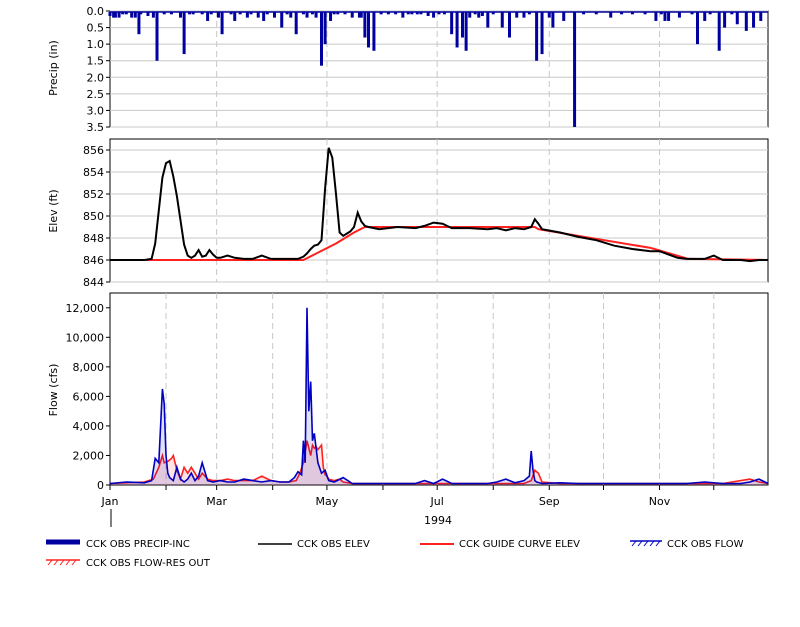 The height and width of the screenshot is (627, 800). I want to click on precip-tick-label: 0.0, so click(96, 11).